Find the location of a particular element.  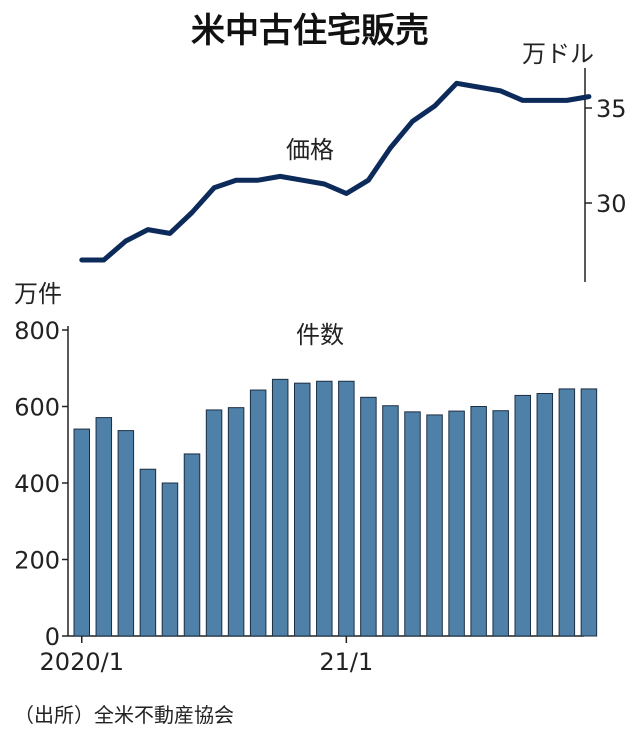

price-y-tick-label: 30 is located at coordinates (611, 204).